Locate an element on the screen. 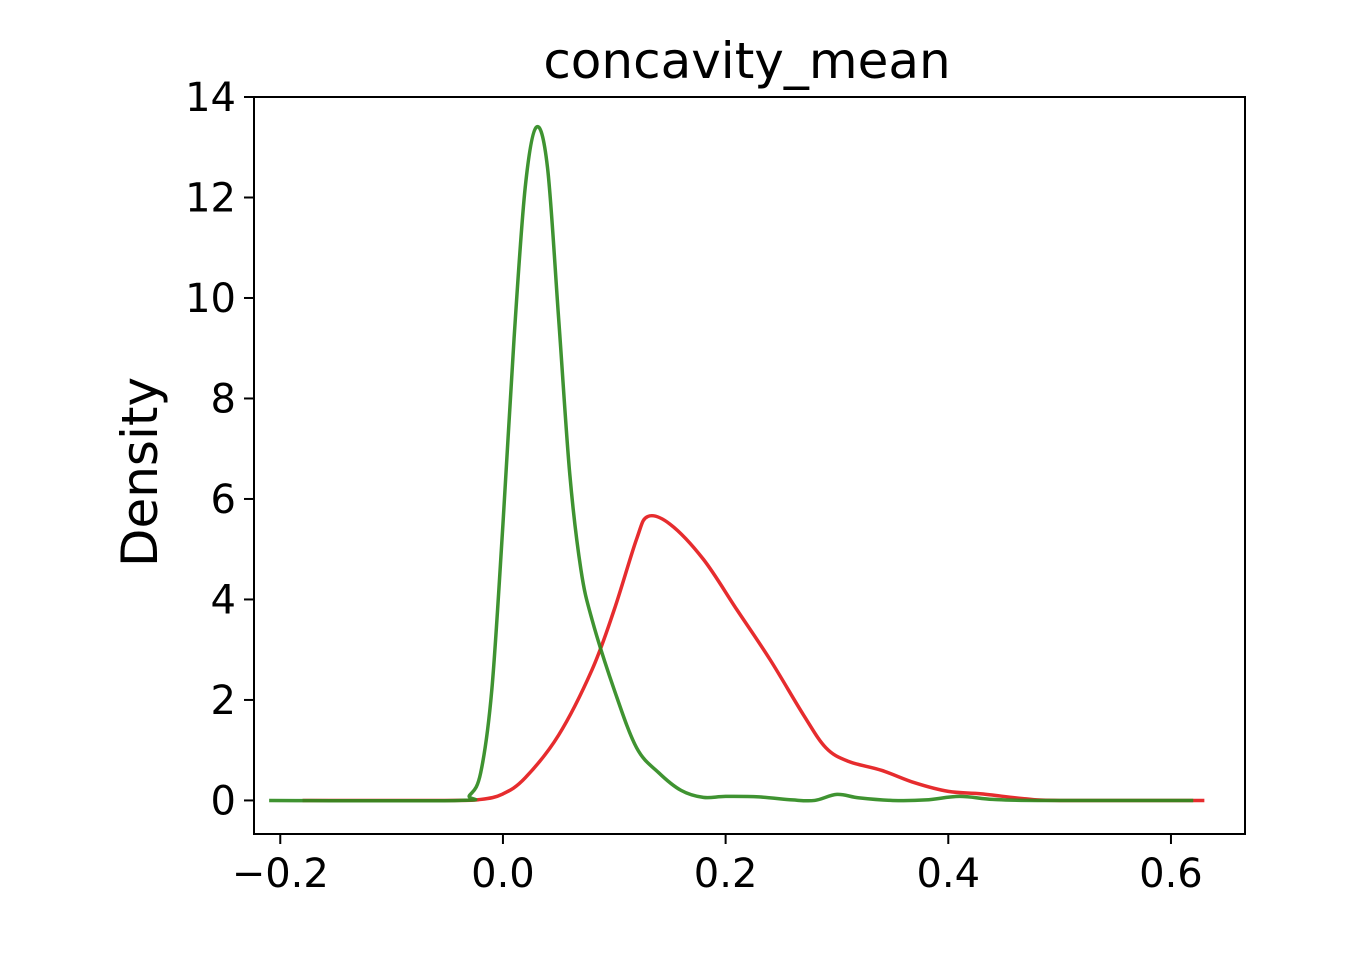  y-tick-label: 4 is located at coordinates (223, 600).